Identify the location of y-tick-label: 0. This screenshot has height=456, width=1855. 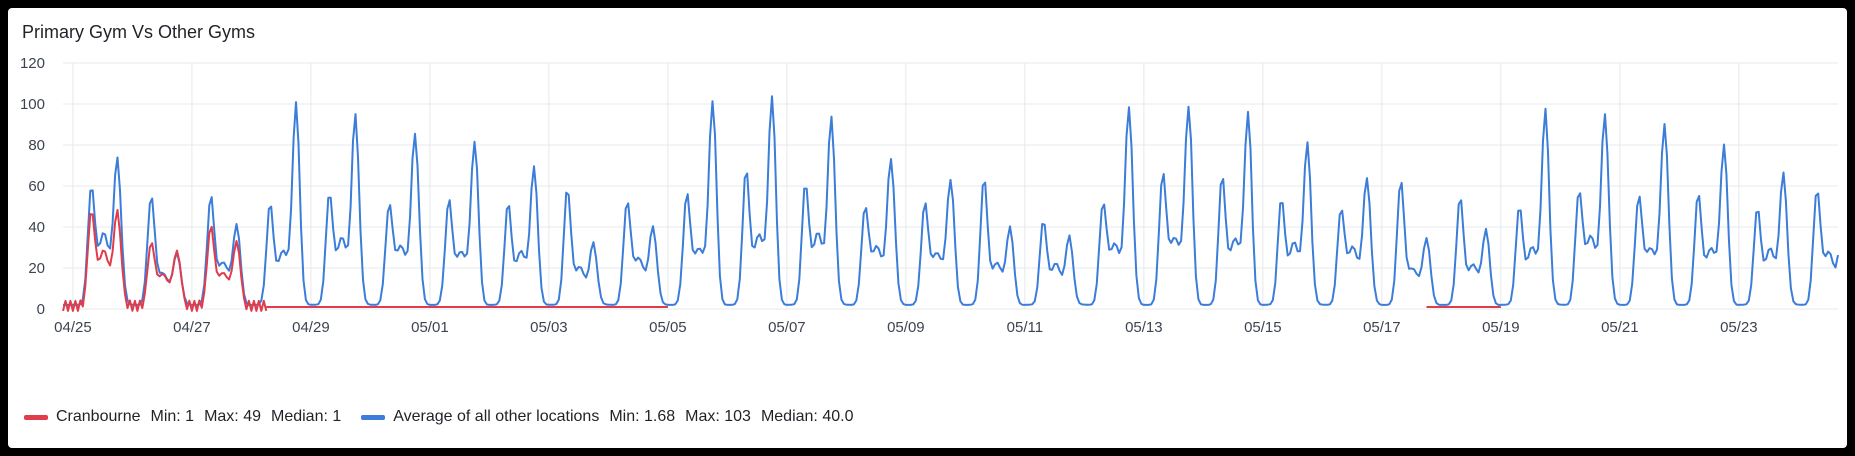
(41, 309).